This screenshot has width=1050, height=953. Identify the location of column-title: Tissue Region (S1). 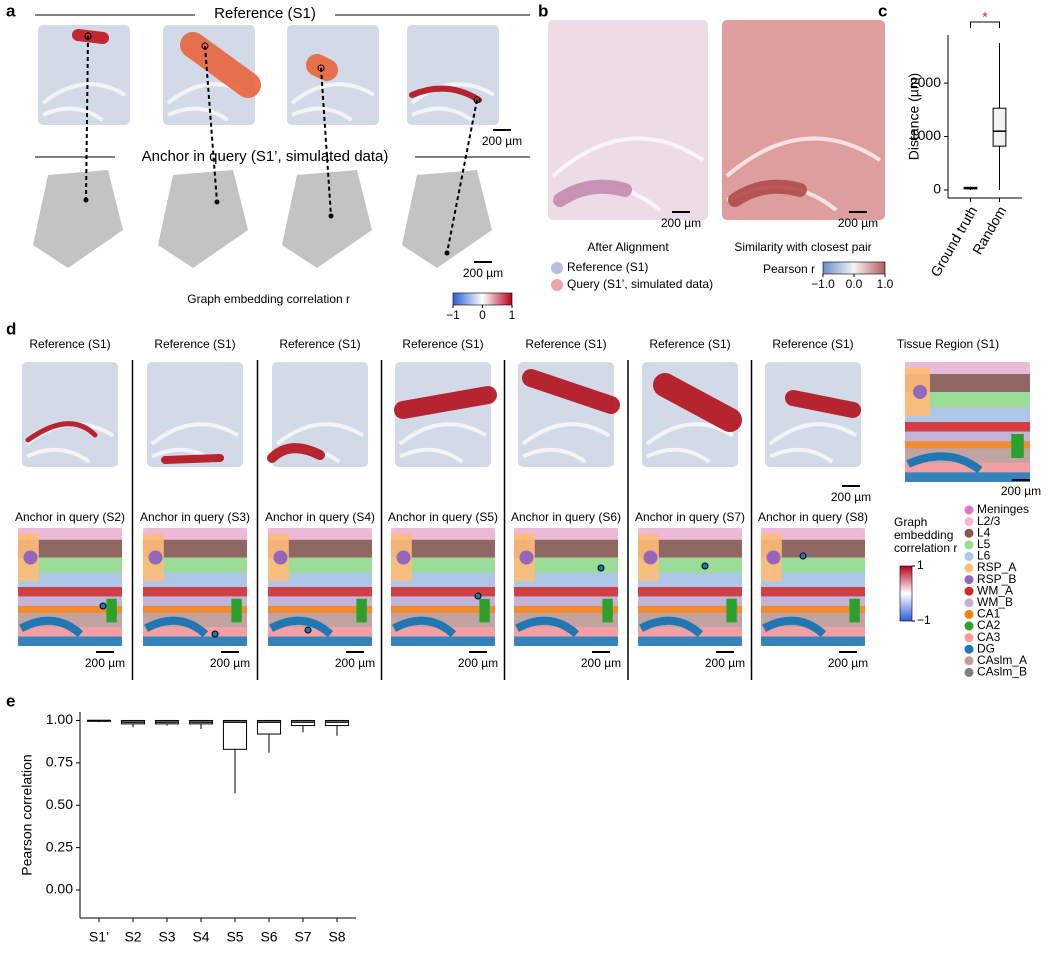
(948, 344).